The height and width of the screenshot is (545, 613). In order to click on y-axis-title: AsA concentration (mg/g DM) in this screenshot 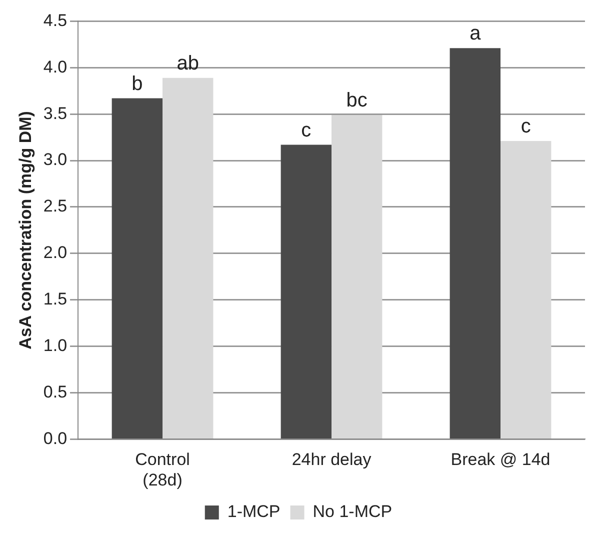, I will do `click(25, 230)`.